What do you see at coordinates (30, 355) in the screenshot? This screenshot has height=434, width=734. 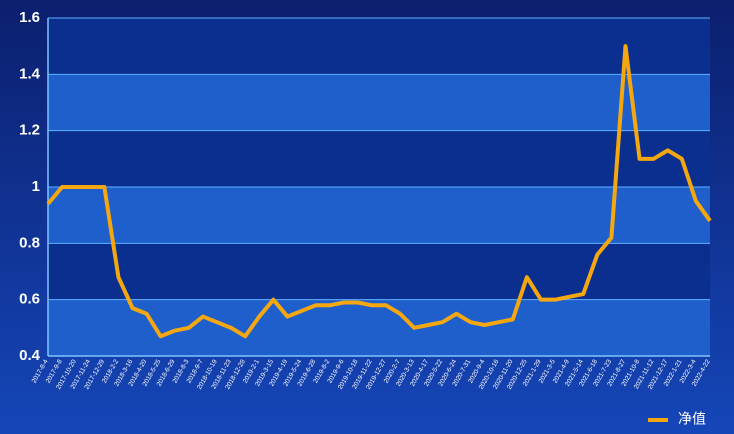 I see `y-tick-label: 0.4` at bounding box center [30, 355].